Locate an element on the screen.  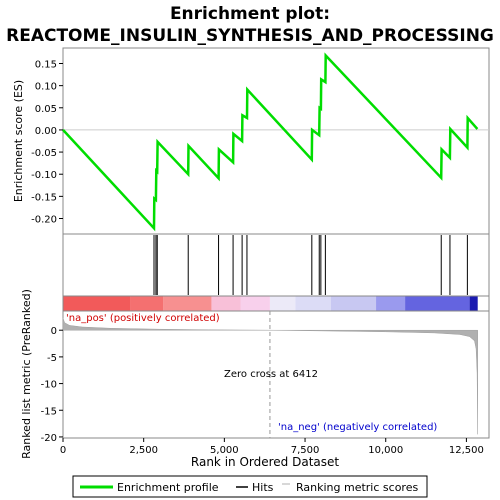
bottom-ytick-label: -20 is located at coordinates (49, 438).